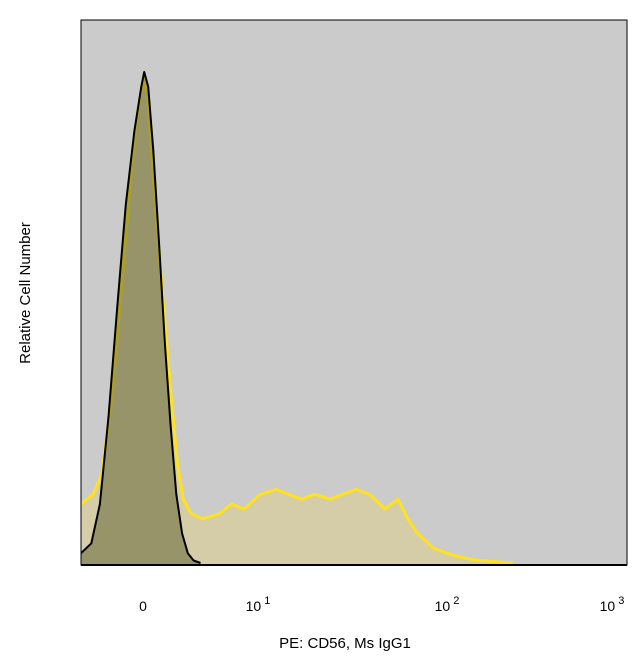  I want to click on x-axis-label: PE: CD56, Ms IgG1, so click(345, 643).